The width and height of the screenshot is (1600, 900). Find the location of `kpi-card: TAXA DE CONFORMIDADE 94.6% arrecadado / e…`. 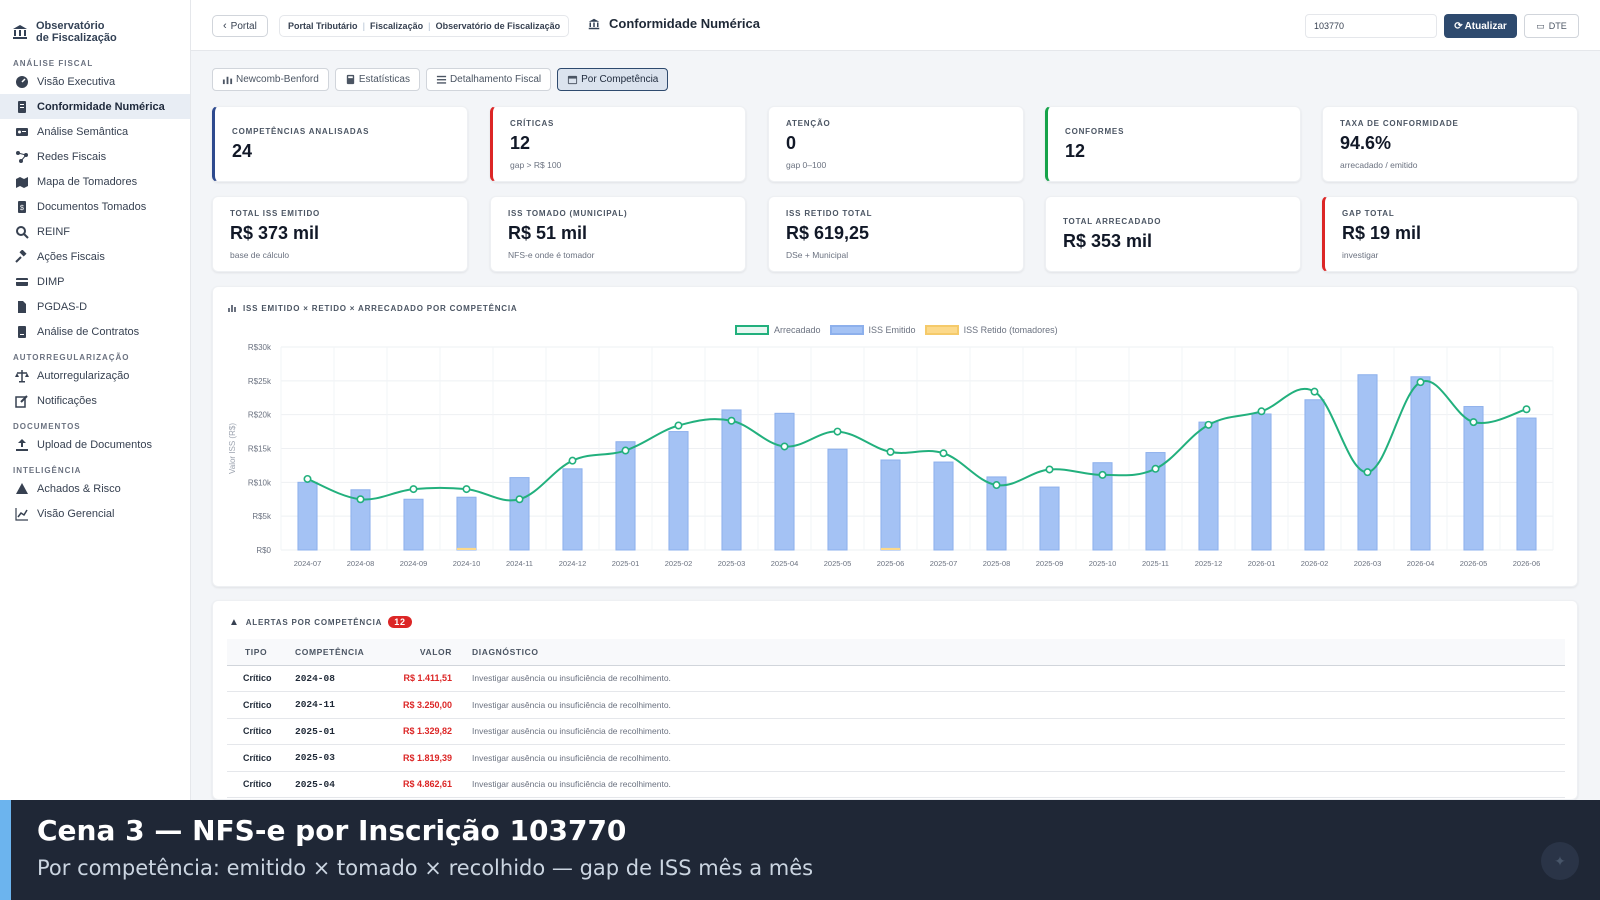

kpi-card: TAXA DE CONFORMIDADE 94.6% arrecadado / e… is located at coordinates (1450, 144).